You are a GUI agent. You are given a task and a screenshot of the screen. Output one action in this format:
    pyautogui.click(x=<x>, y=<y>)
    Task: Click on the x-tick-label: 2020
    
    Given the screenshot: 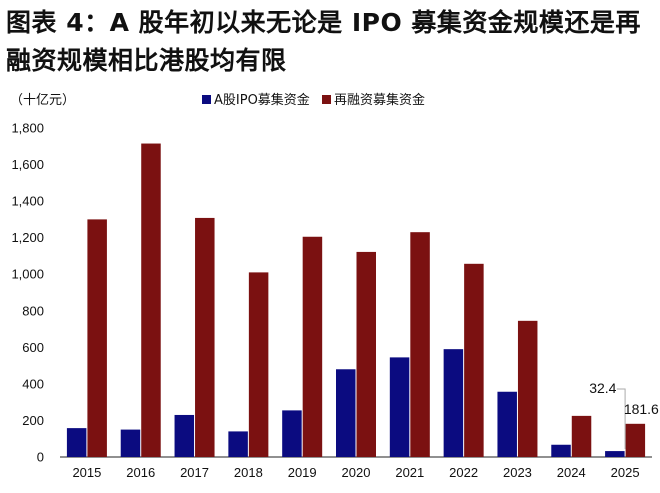 What is the action you would take?
    pyautogui.click(x=356, y=472)
    